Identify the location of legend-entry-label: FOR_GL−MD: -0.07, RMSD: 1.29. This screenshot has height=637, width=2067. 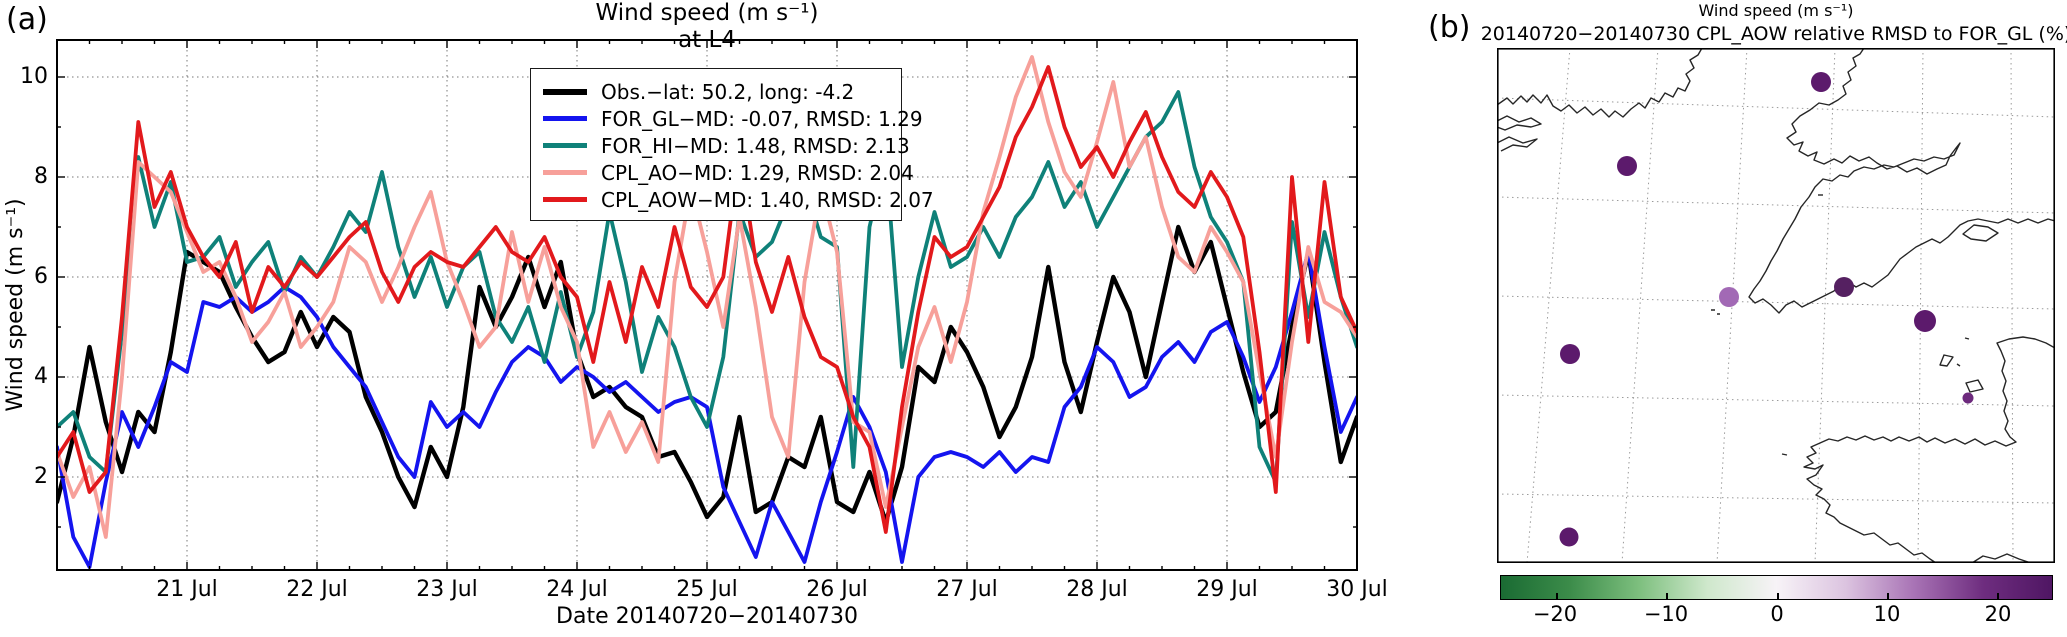
(762, 118).